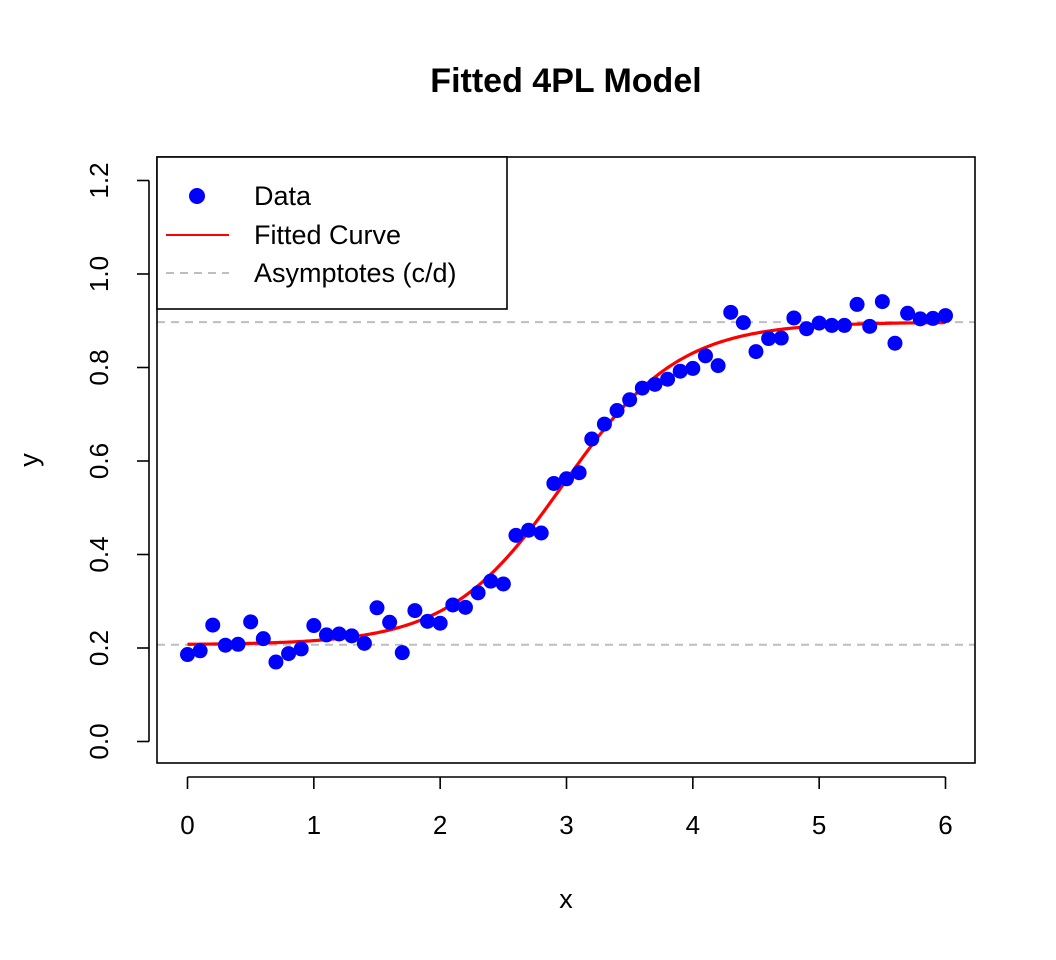  I want to click on x-tick-label: 0, so click(187, 825).